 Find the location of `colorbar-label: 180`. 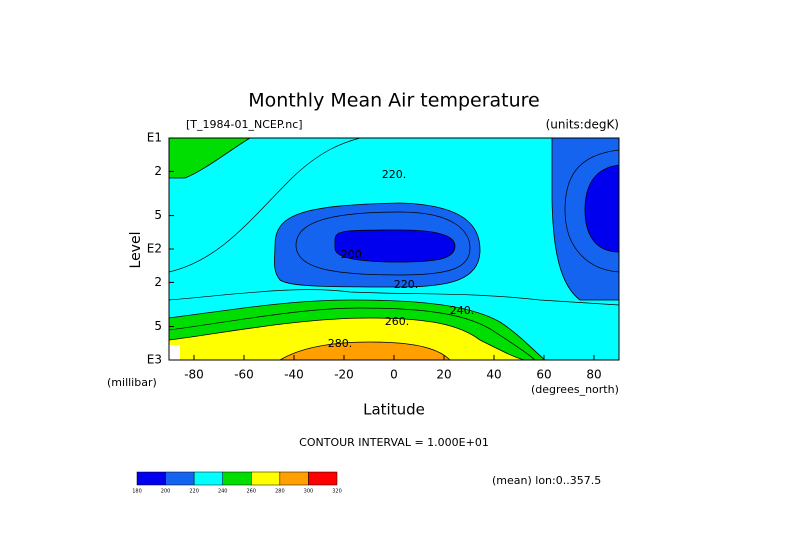

colorbar-label: 180 is located at coordinates (137, 492).